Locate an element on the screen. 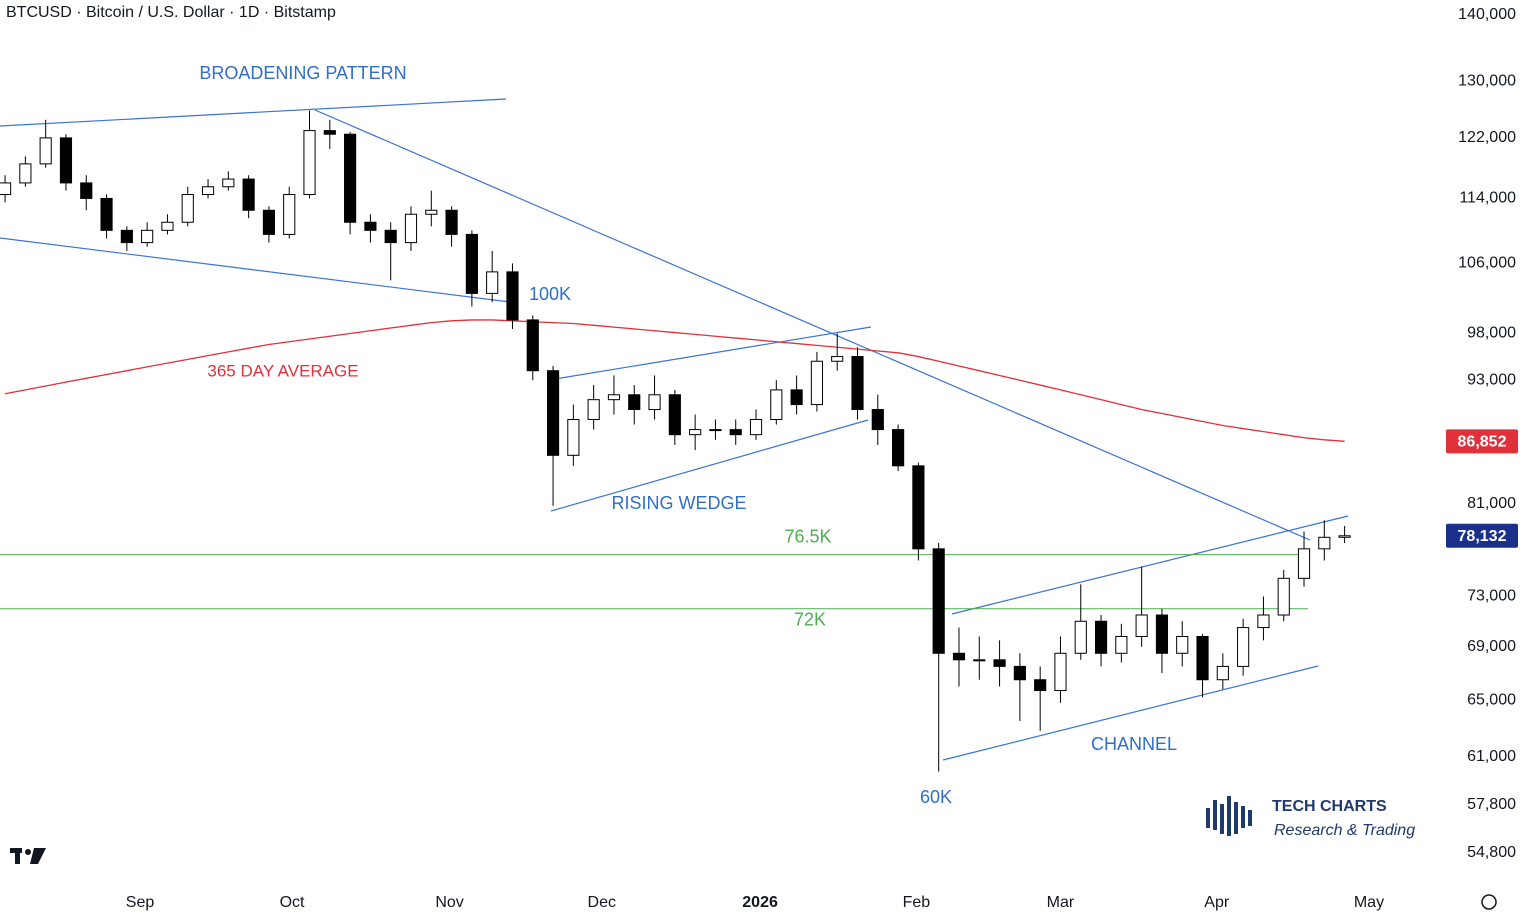 The height and width of the screenshot is (918, 1528). y-tick-label: 69,000 is located at coordinates (1491, 646).